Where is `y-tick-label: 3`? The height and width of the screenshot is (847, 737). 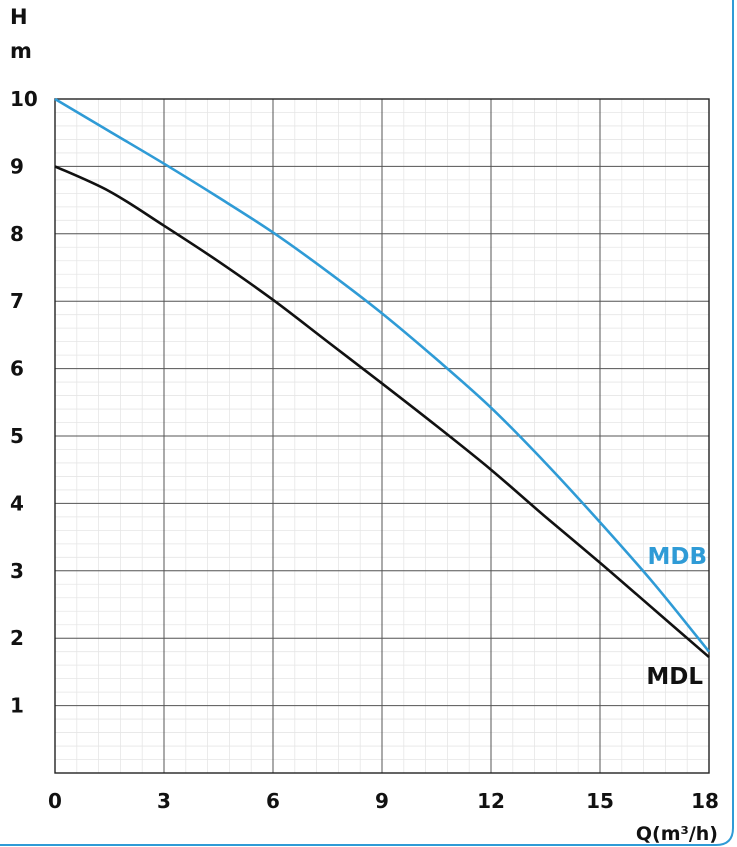 y-tick-label: 3 is located at coordinates (17, 571).